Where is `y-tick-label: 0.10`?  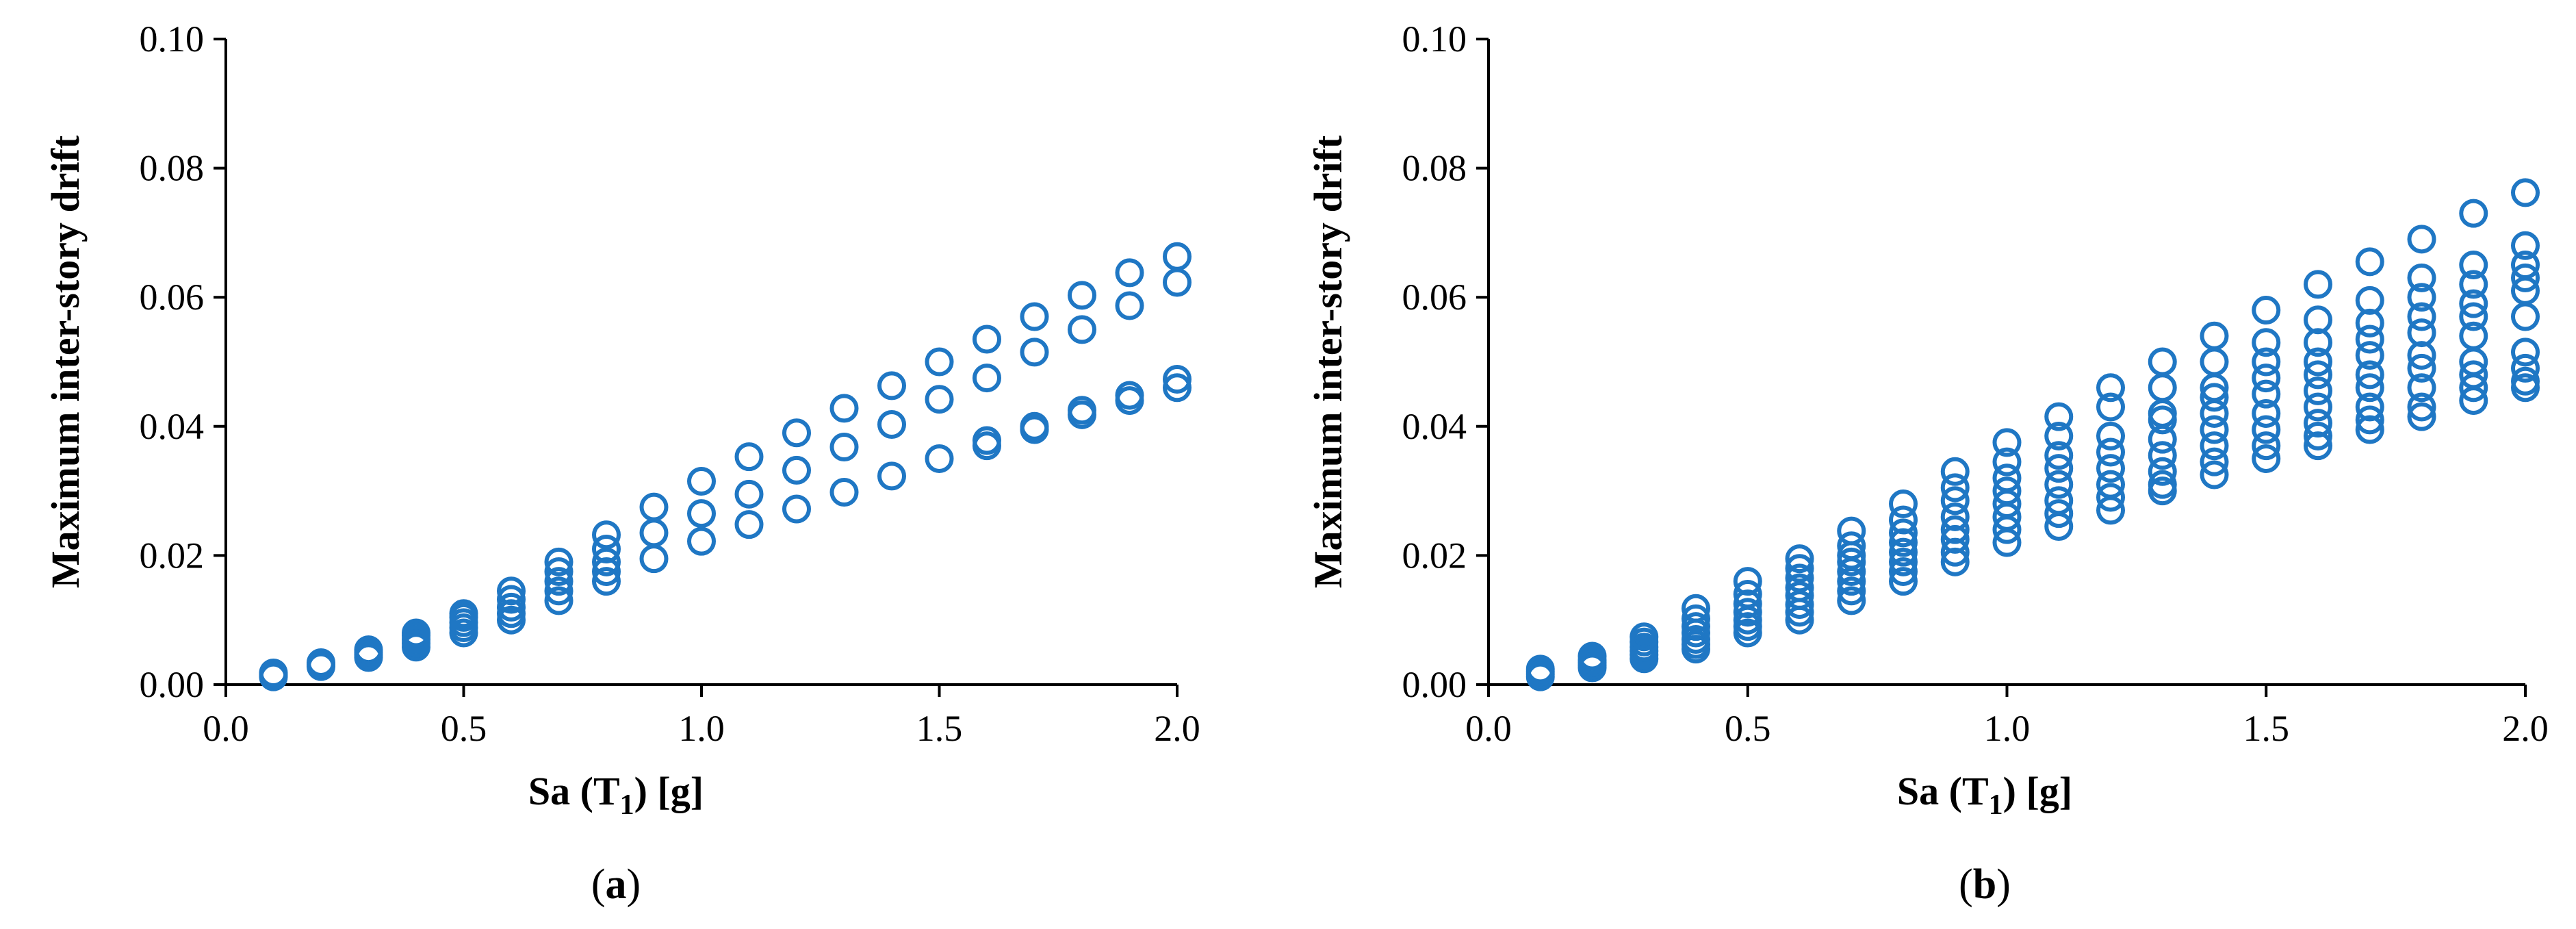 y-tick-label: 0.10 is located at coordinates (172, 39).